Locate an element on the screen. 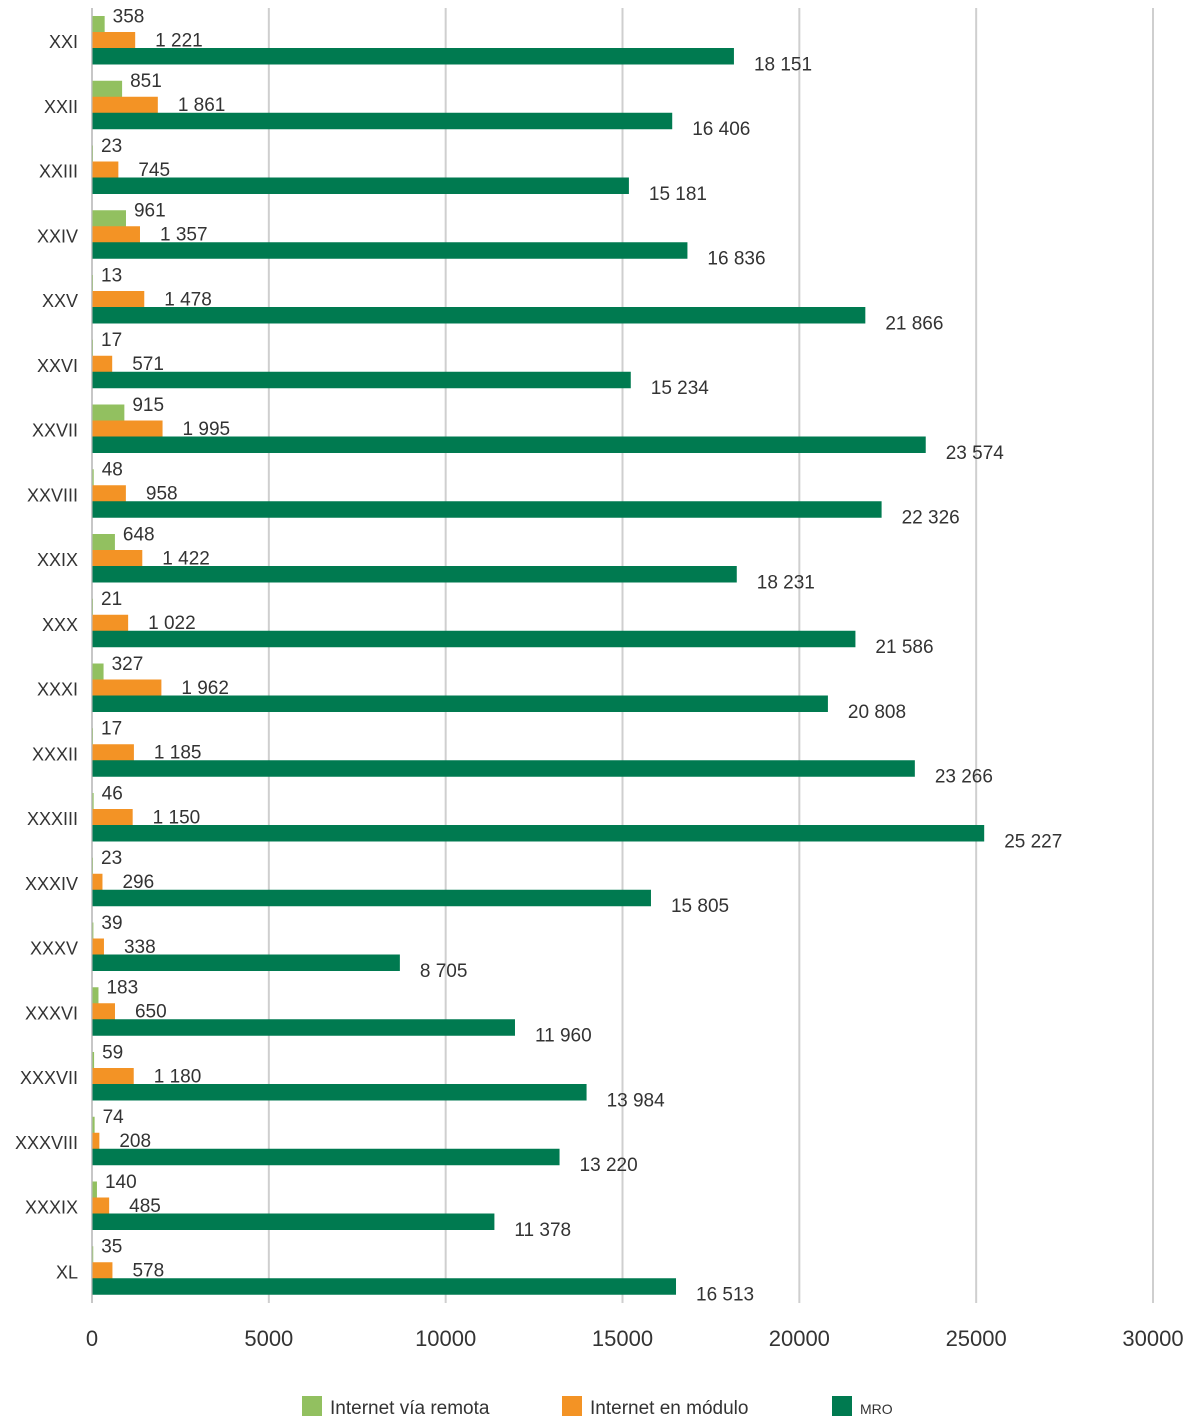  category-label-XXXVII: XXXVII is located at coordinates (49, 1078).